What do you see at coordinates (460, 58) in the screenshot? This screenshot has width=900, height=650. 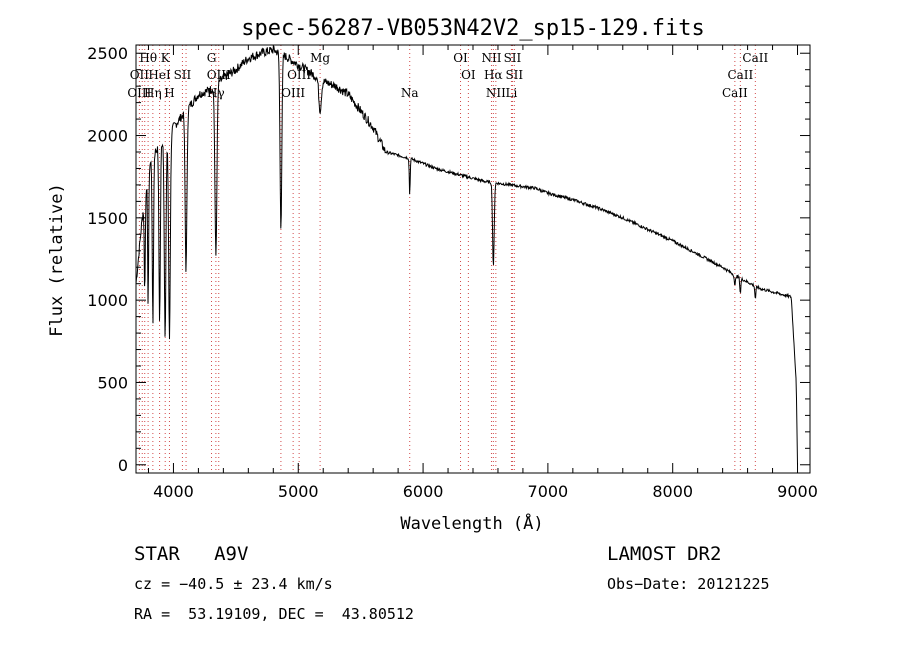 I see `line-label-4: OI` at bounding box center [460, 58].